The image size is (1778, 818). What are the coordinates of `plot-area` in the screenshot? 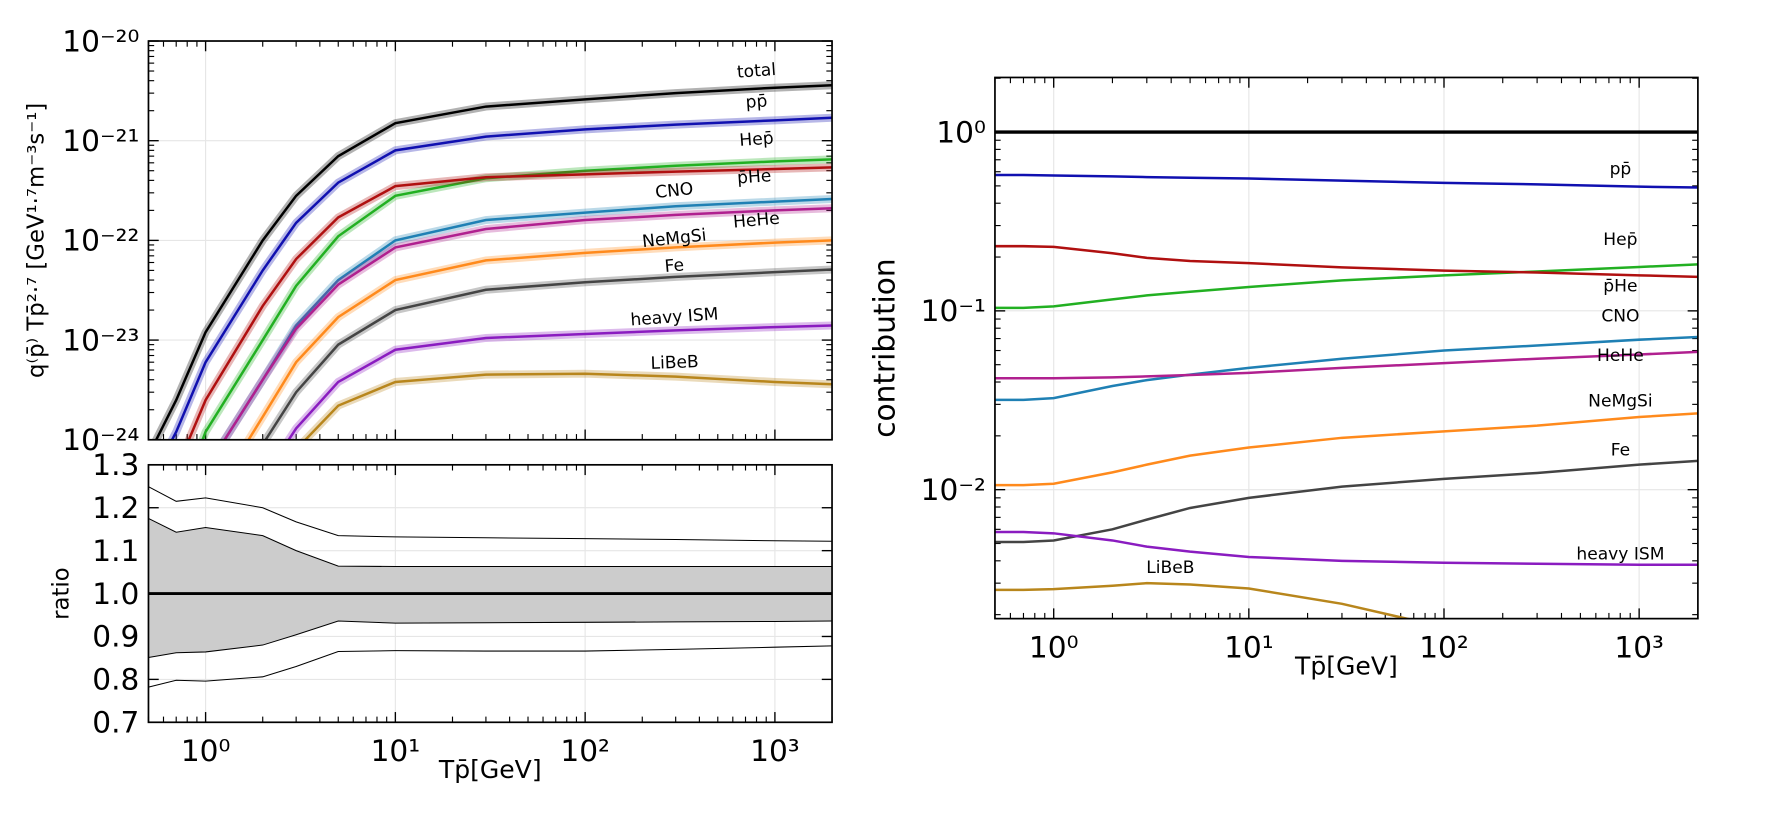 It's located at (490, 587).